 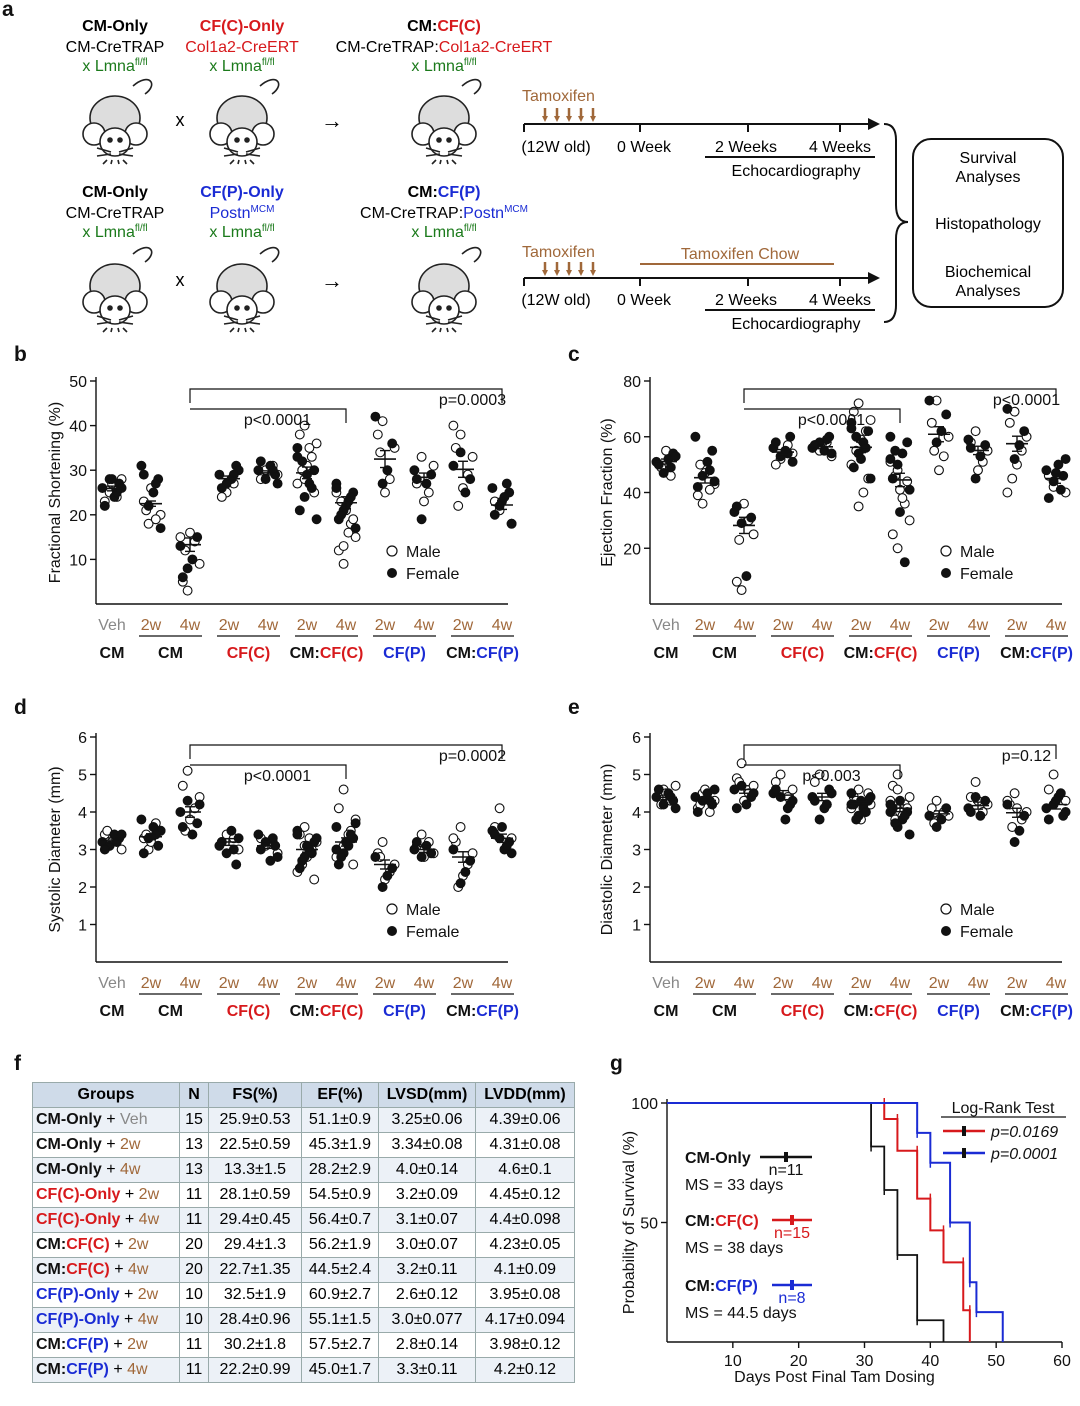 What do you see at coordinates (822, 415) in the screenshot?
I see `significance-bracket` at bounding box center [822, 415].